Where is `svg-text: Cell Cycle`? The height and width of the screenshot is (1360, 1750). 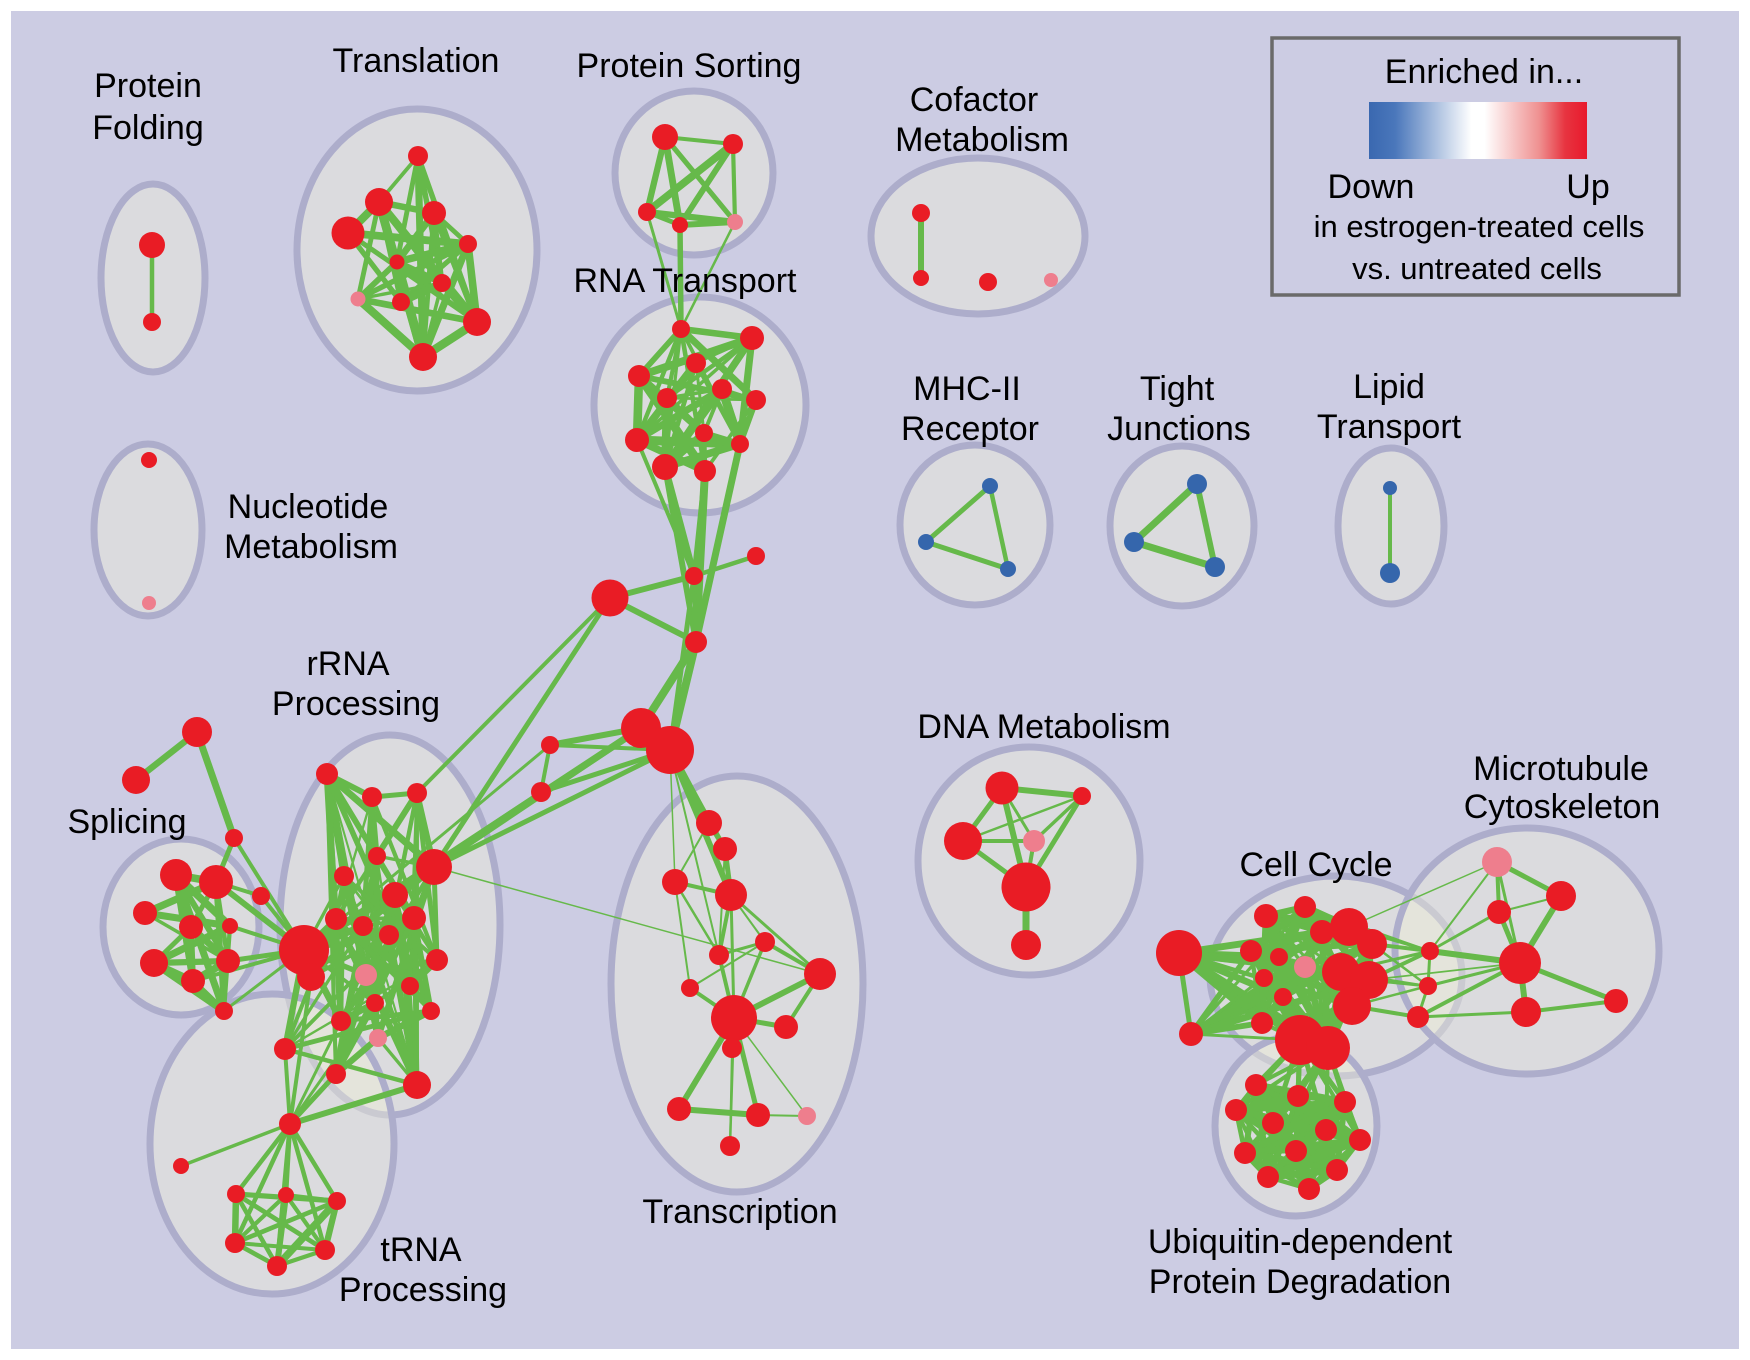
svg-text: Cell Cycle is located at coordinates (1315, 865).